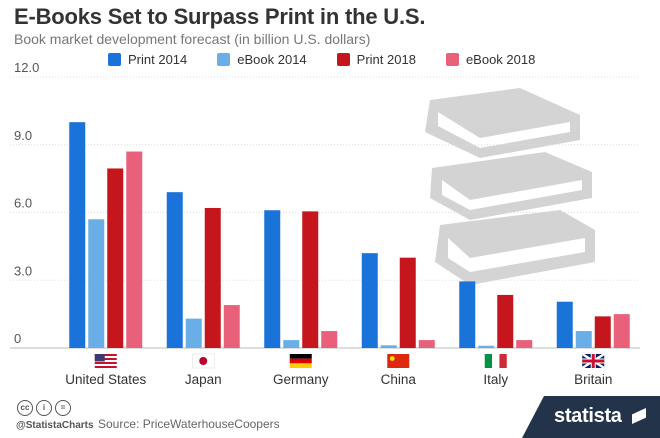  I want to click on social-handle: @StatistaCharts, so click(55, 425).